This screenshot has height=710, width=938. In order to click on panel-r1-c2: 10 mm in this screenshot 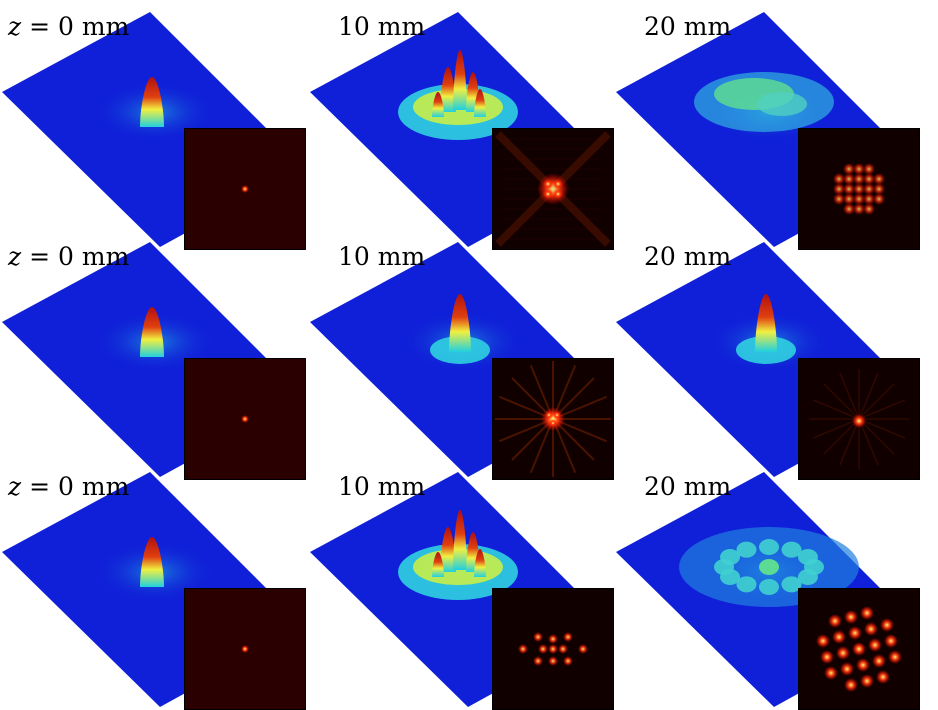, I will do `click(463, 131)`.